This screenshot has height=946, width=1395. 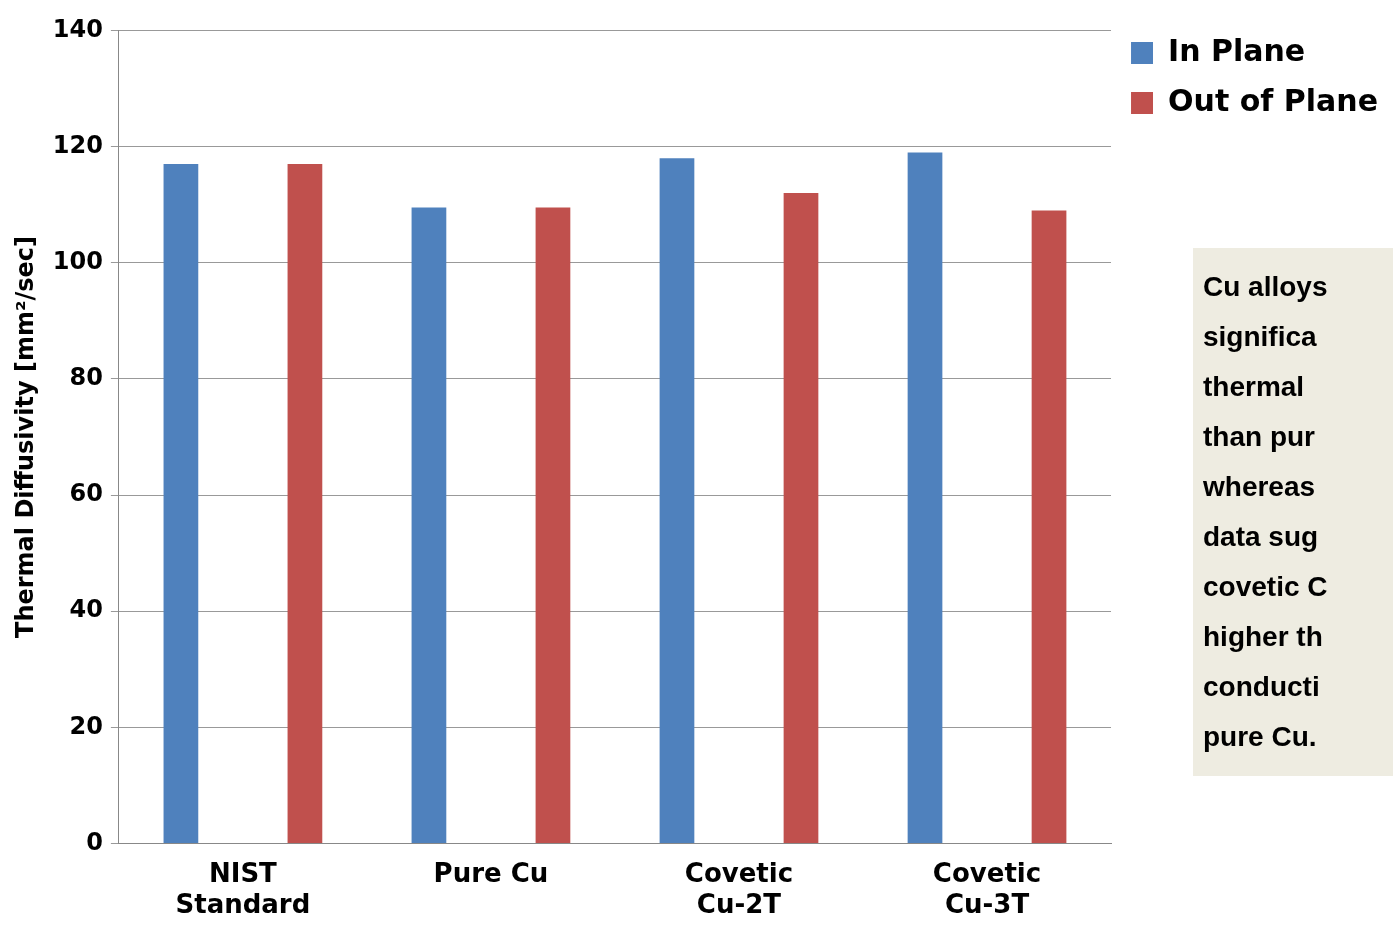 I want to click on text: whereas, so click(x=1260, y=487).